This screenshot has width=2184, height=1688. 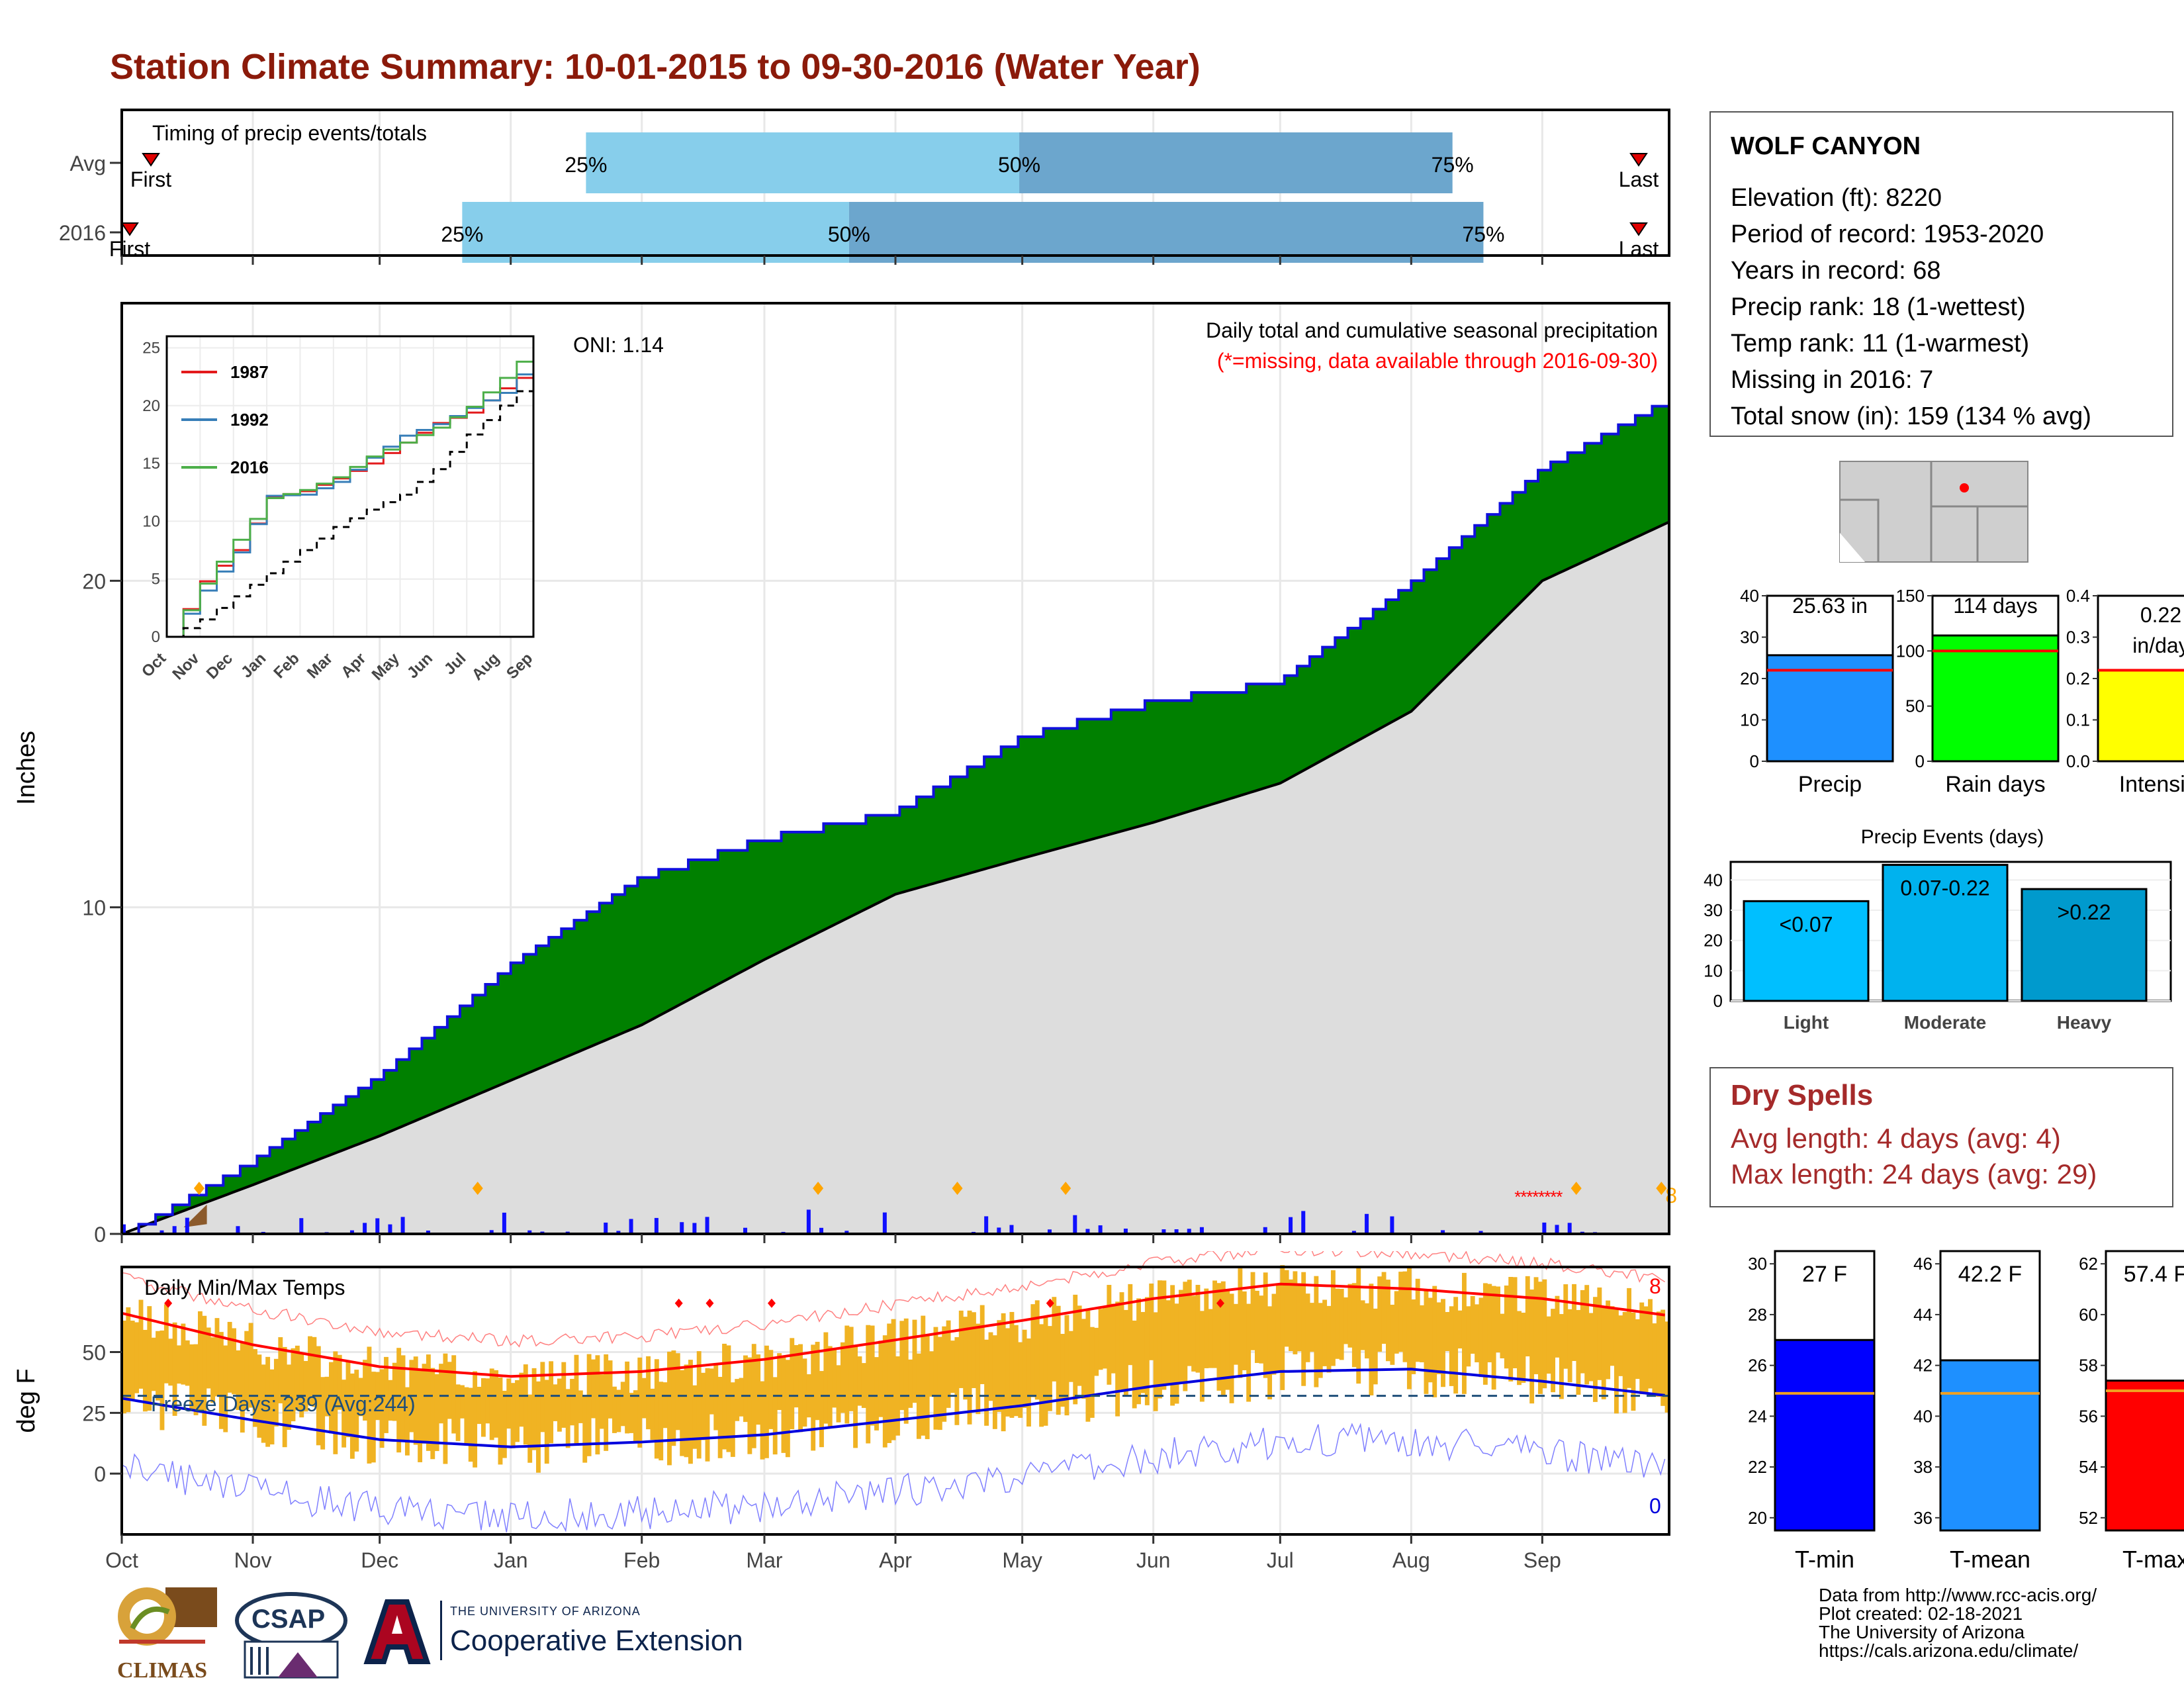 I want to click on temp-bar-t-min, so click(x=1825, y=1435).